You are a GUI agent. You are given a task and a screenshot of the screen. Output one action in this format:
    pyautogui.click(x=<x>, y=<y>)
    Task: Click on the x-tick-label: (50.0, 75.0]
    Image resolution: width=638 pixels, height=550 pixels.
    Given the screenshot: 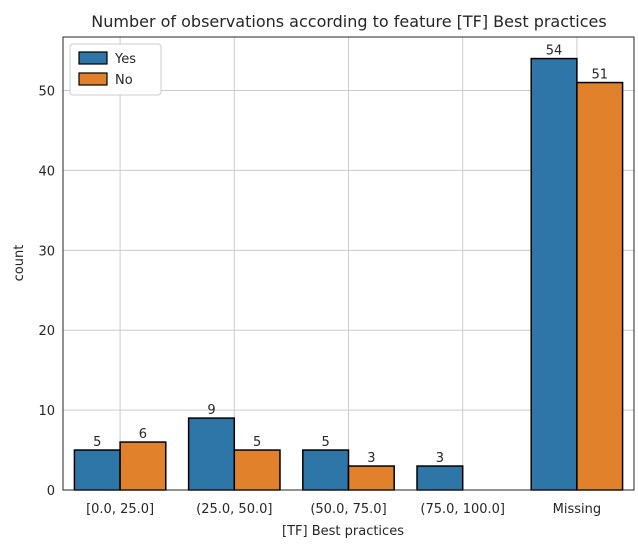 What is the action you would take?
    pyautogui.click(x=348, y=509)
    